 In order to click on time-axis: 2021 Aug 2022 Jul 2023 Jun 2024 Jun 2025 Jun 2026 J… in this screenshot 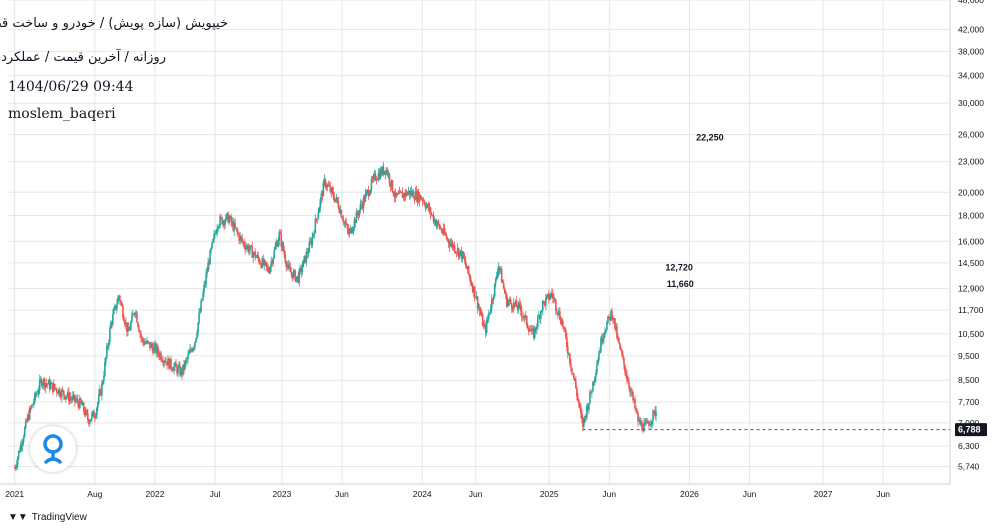, I will do `click(475, 491)`.